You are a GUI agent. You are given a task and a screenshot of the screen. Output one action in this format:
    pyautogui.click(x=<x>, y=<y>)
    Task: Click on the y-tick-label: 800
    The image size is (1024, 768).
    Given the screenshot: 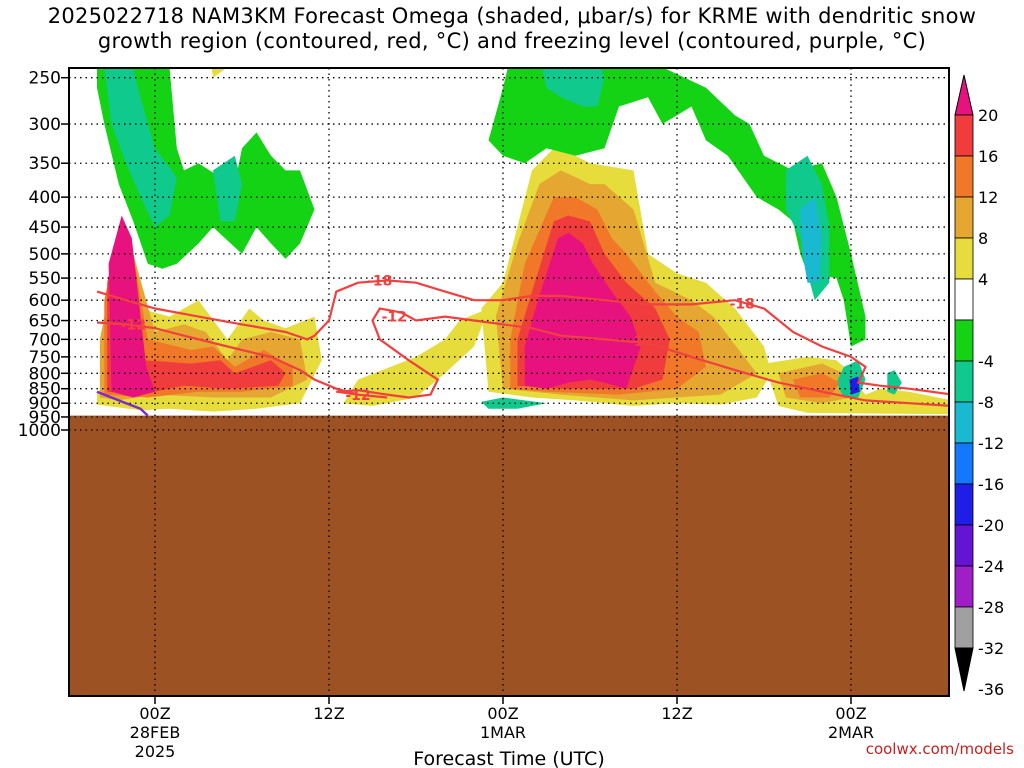 What is the action you would take?
    pyautogui.click(x=45, y=374)
    